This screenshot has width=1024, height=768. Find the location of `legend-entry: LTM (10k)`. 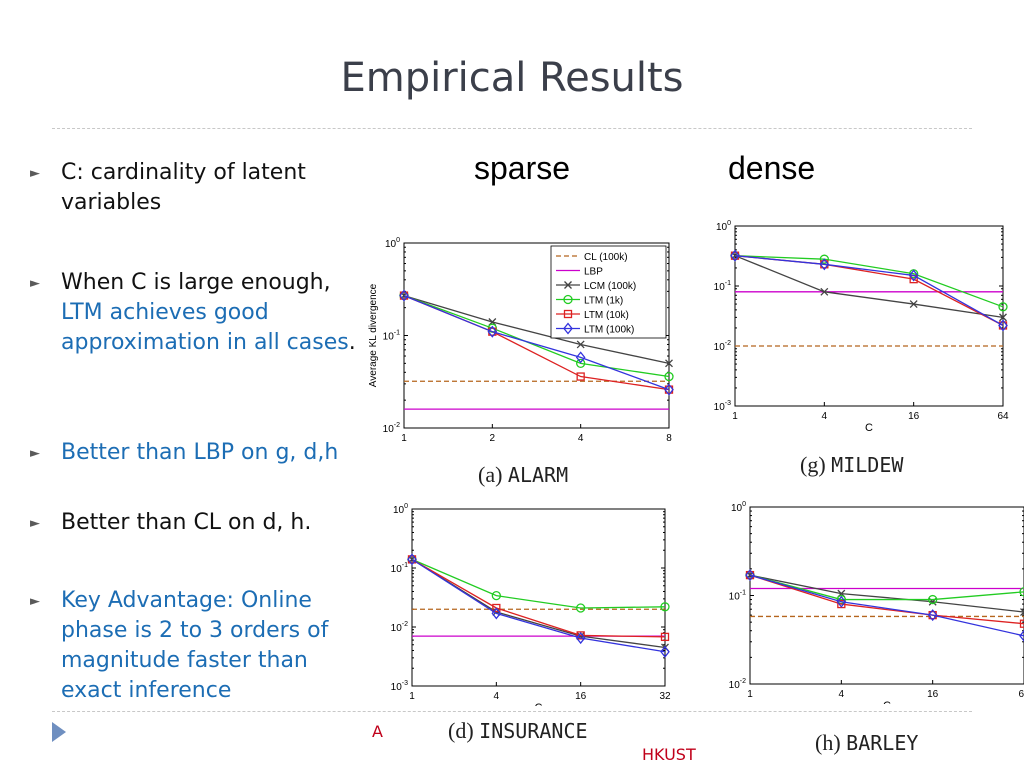

legend-entry: LTM (10k) is located at coordinates (606, 315).